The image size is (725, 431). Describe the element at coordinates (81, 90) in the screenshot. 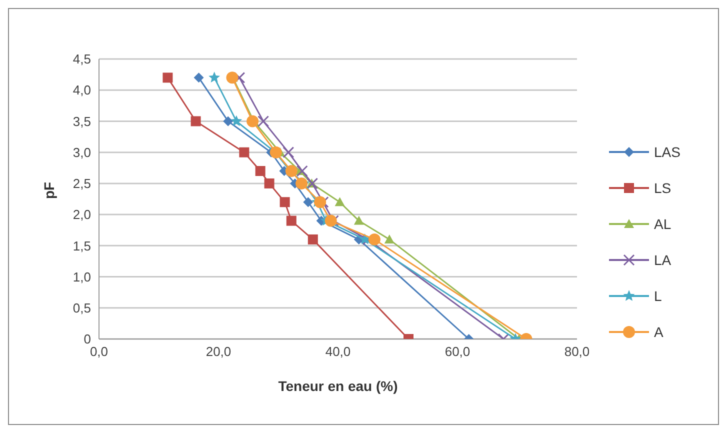

I see `y-tick-label: 4,0` at that location.